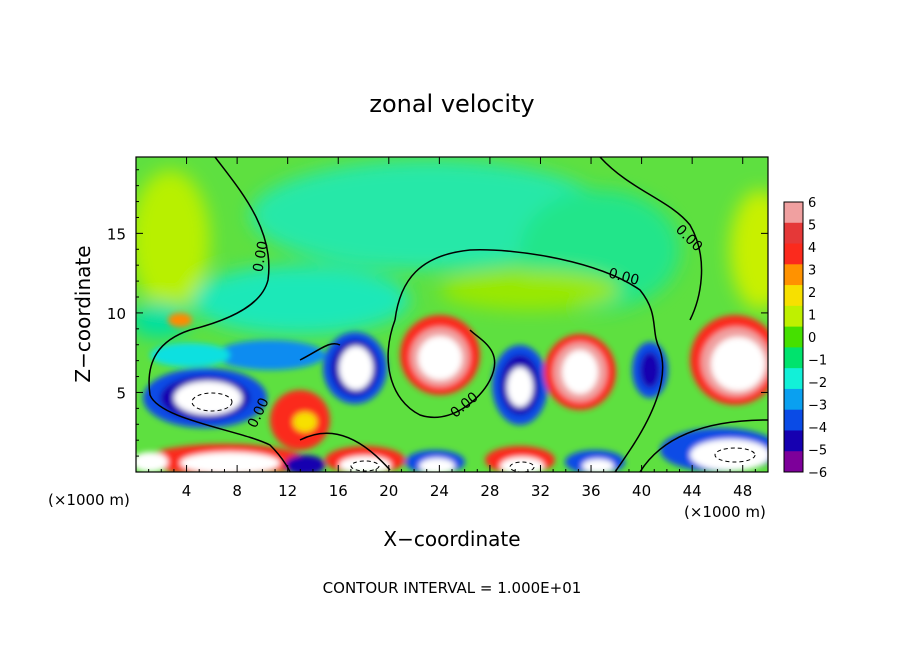  I want to click on colorbar-label: 5, so click(812, 226).